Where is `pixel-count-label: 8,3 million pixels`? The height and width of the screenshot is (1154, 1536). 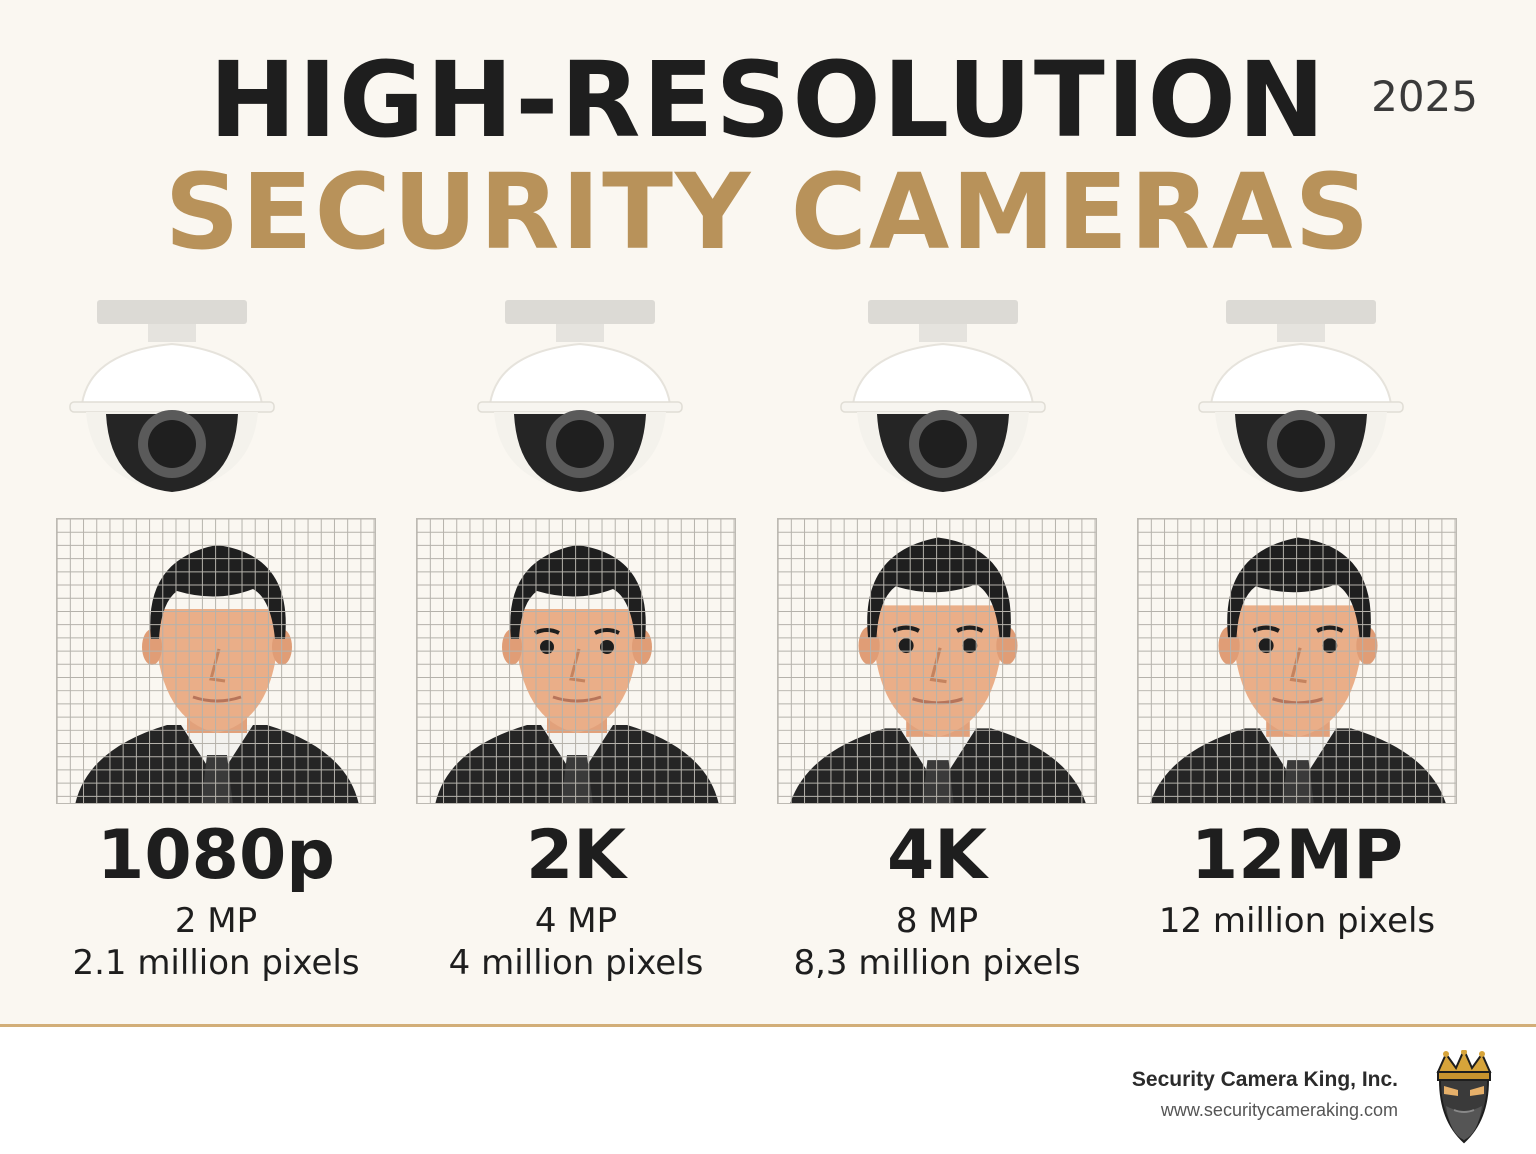
pixel-count-label: 8,3 million pixels is located at coordinates (937, 963).